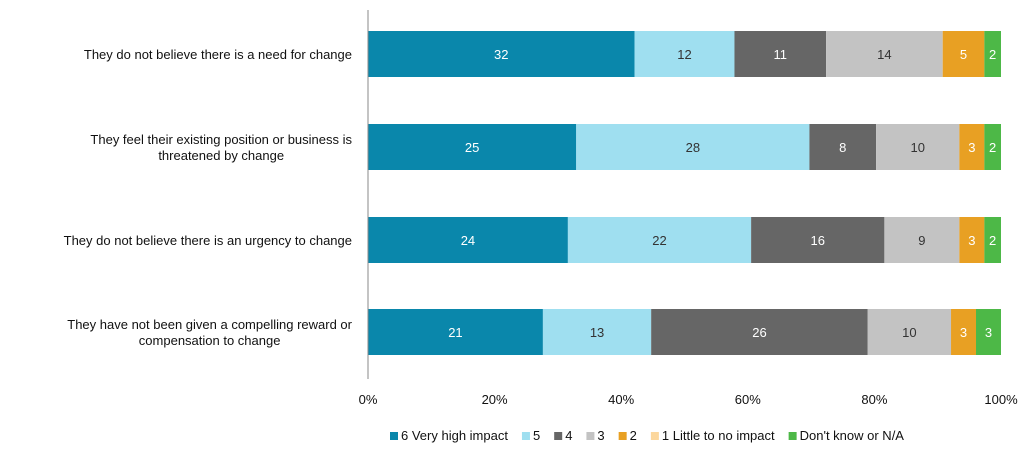  What do you see at coordinates (568, 435) in the screenshot?
I see `legend-label: 4` at bounding box center [568, 435].